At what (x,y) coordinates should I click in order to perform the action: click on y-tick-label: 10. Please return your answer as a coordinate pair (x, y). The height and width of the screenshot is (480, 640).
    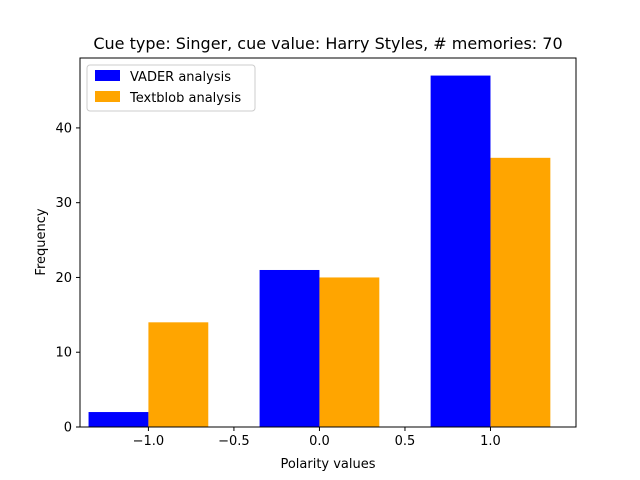
    Looking at the image, I should click on (63, 353).